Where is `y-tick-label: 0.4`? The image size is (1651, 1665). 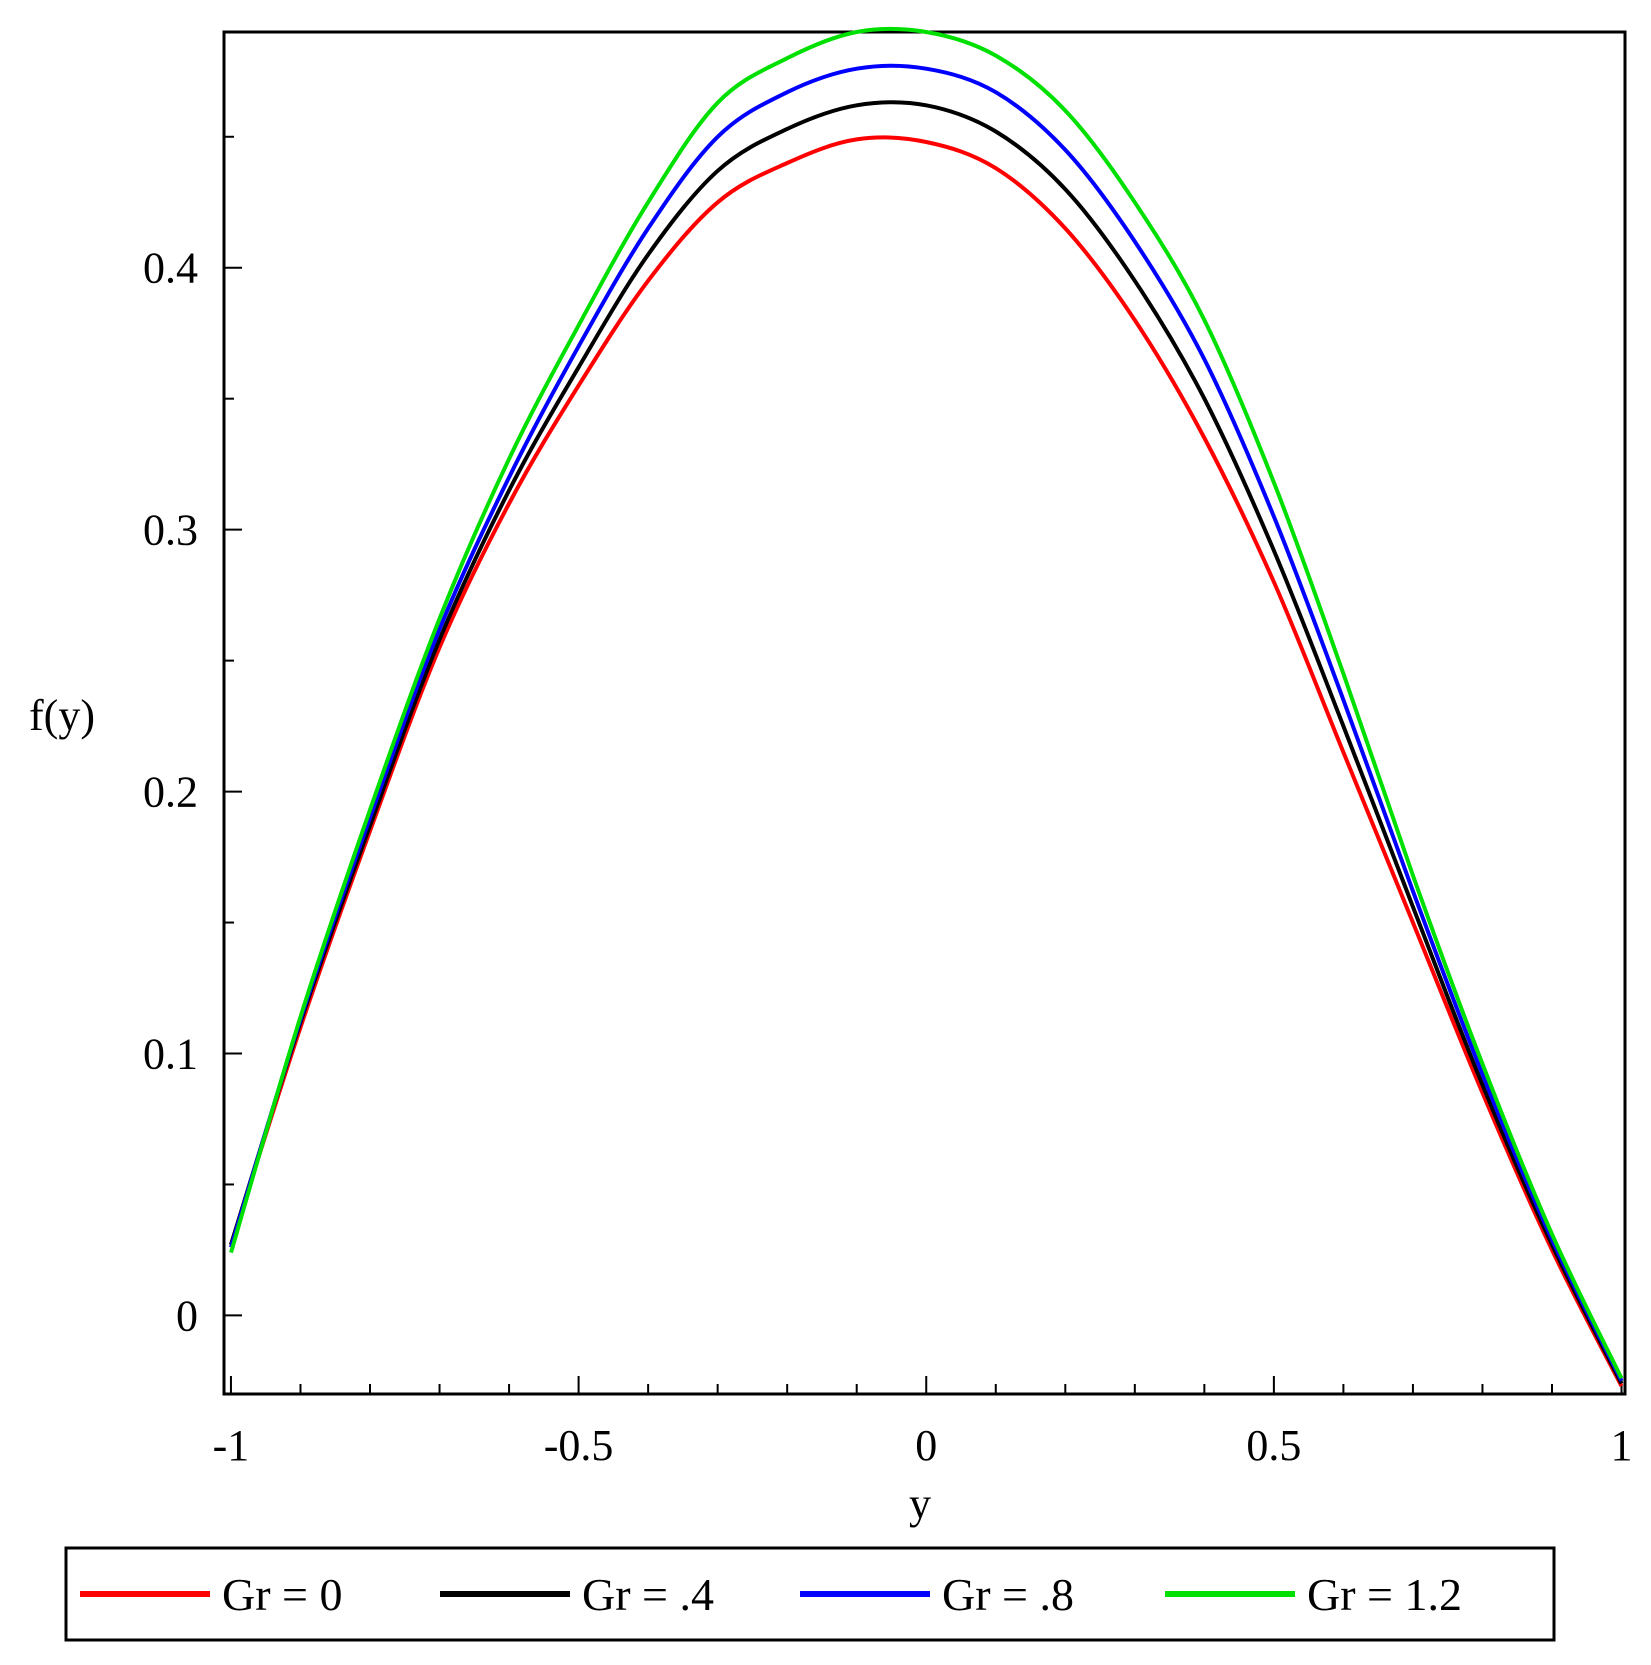 y-tick-label: 0.4 is located at coordinates (170, 268).